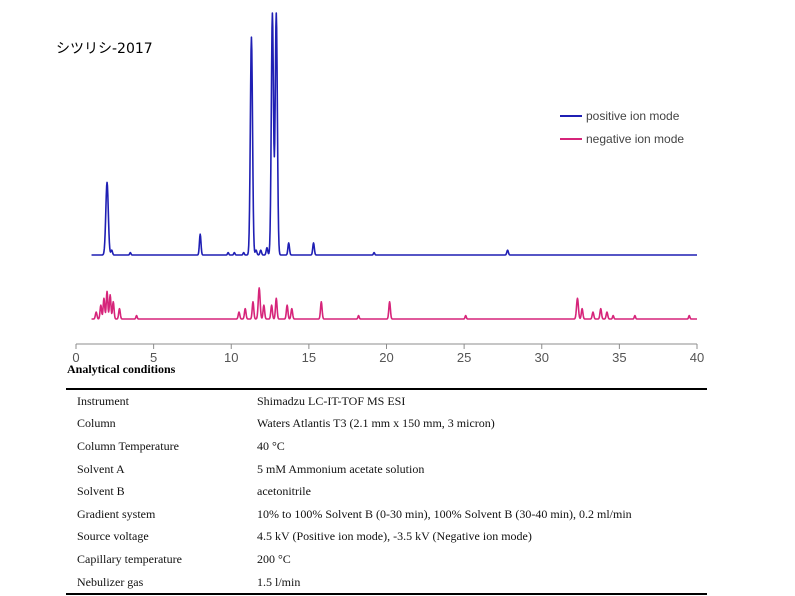 The image size is (795, 596). Describe the element at coordinates (279, 581) in the screenshot. I see `condition-value: 1.5 l/min` at that location.